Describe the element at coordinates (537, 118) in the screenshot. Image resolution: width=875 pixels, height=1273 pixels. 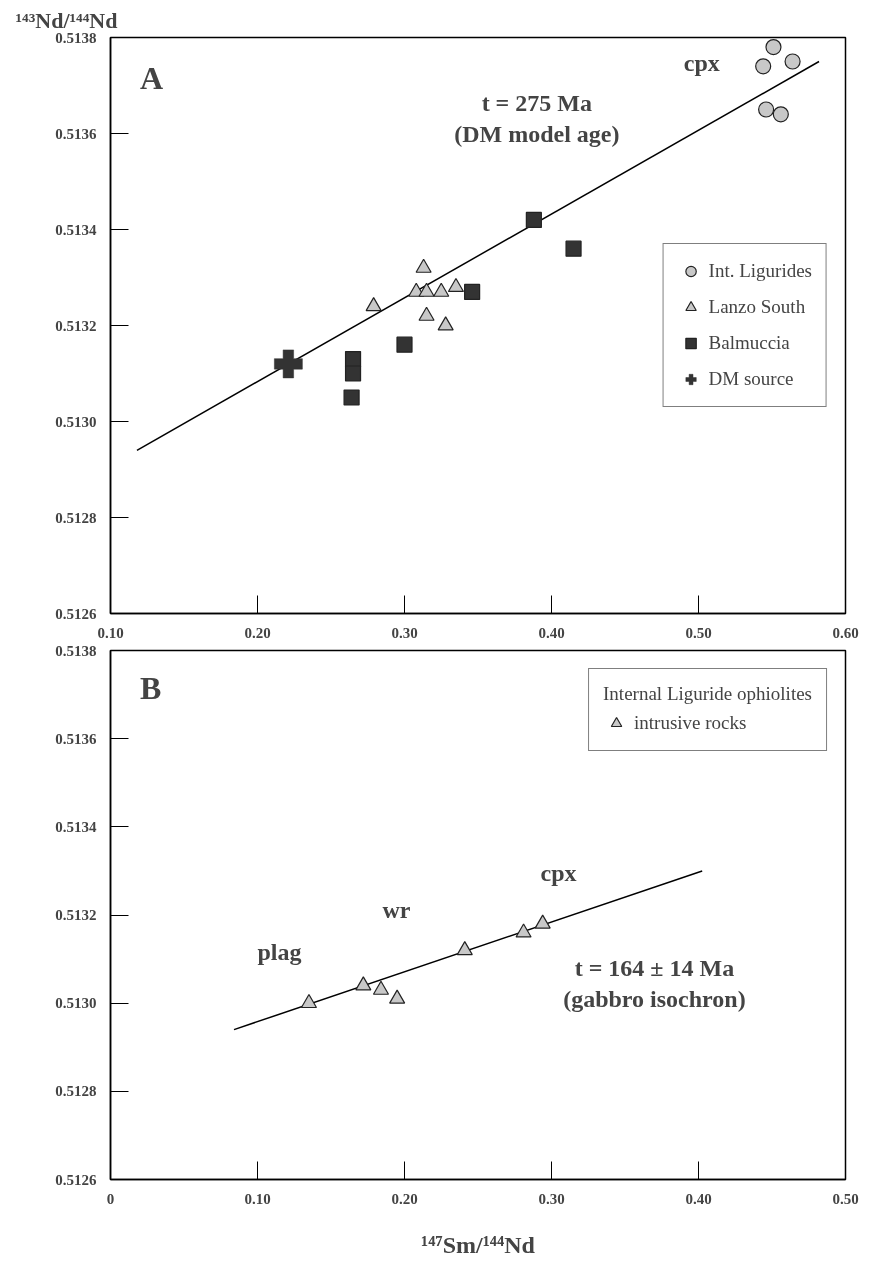
I see `annotation: t = 275 Ma (DM model age)` at that location.